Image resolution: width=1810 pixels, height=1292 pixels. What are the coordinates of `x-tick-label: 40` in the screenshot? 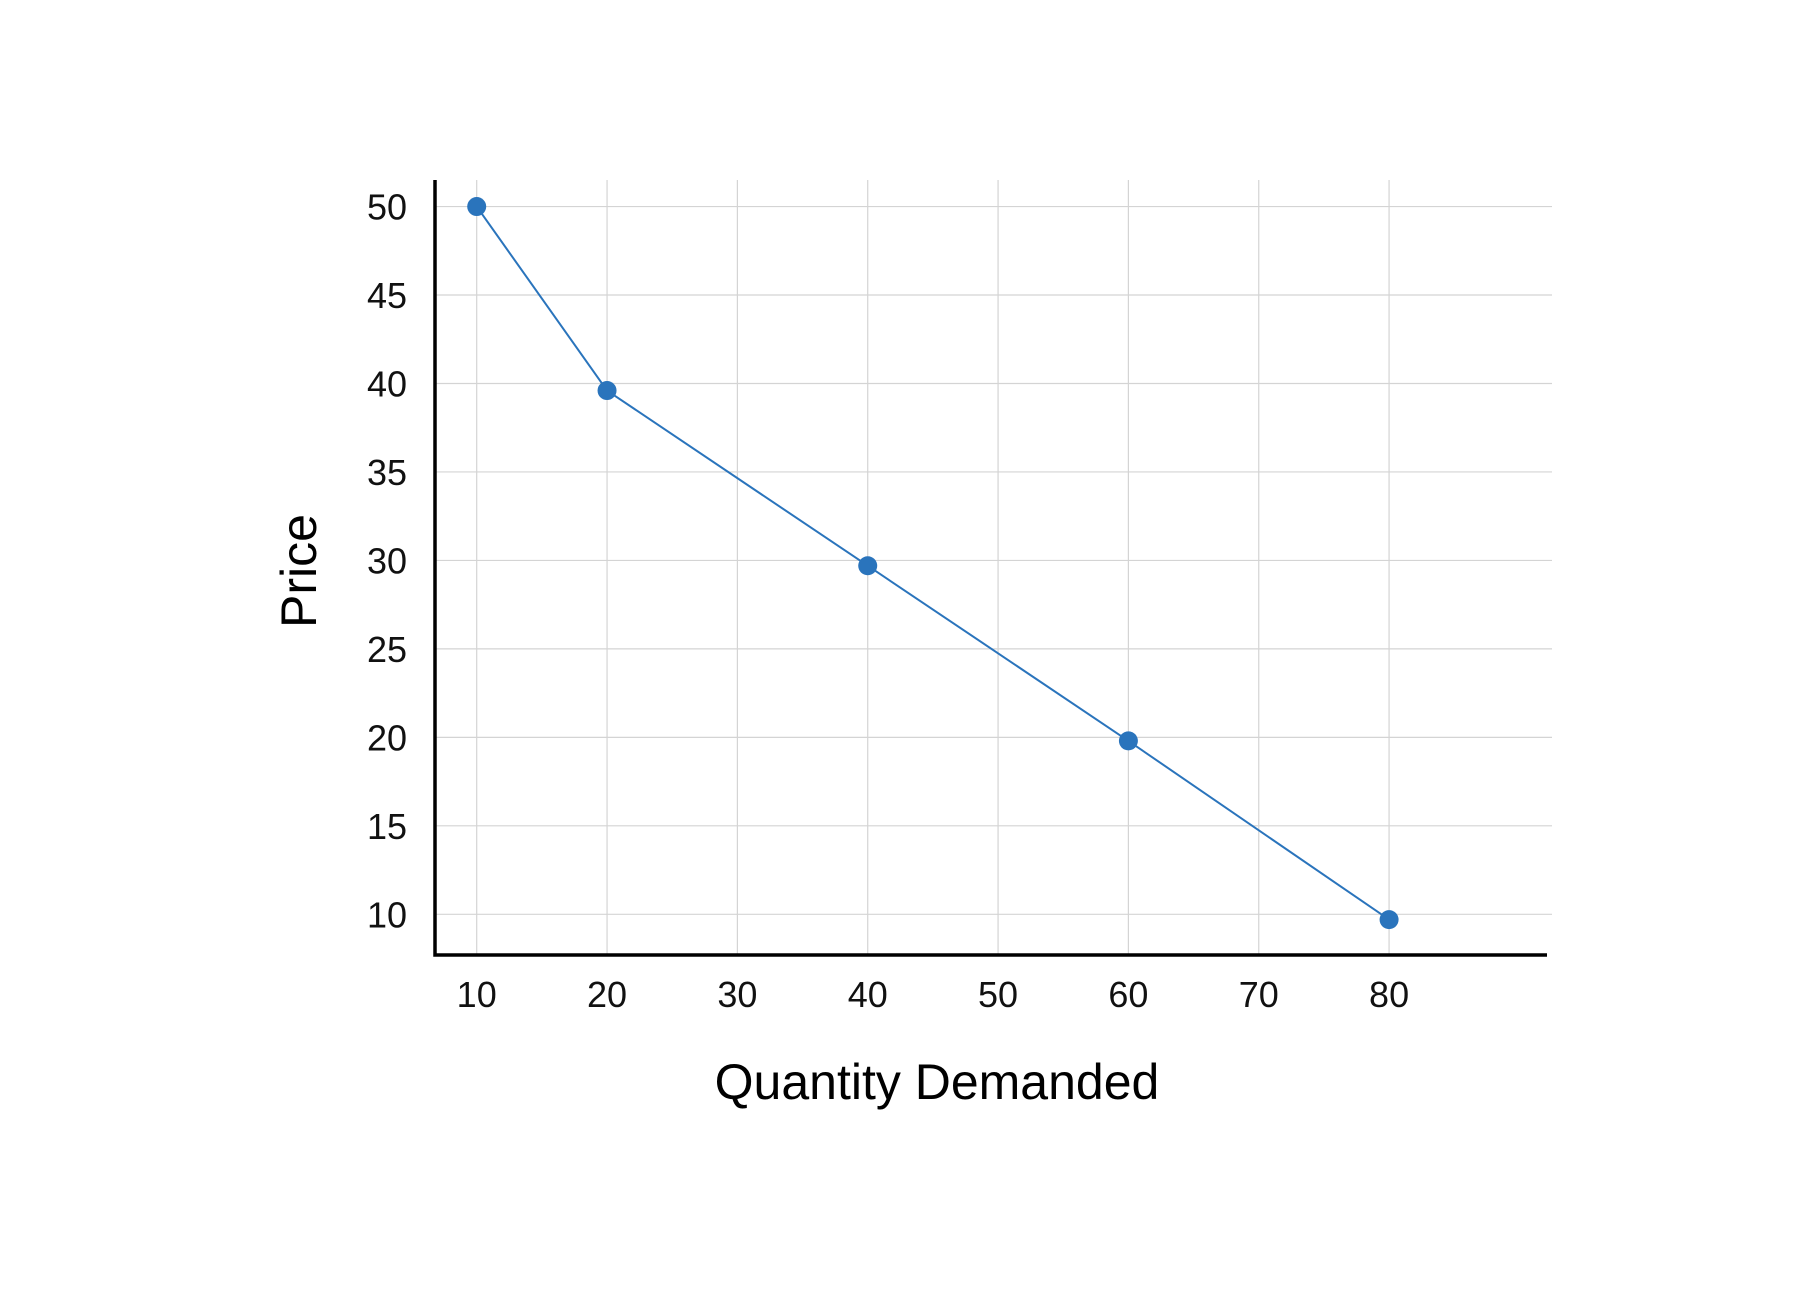 It's located at (868, 994).